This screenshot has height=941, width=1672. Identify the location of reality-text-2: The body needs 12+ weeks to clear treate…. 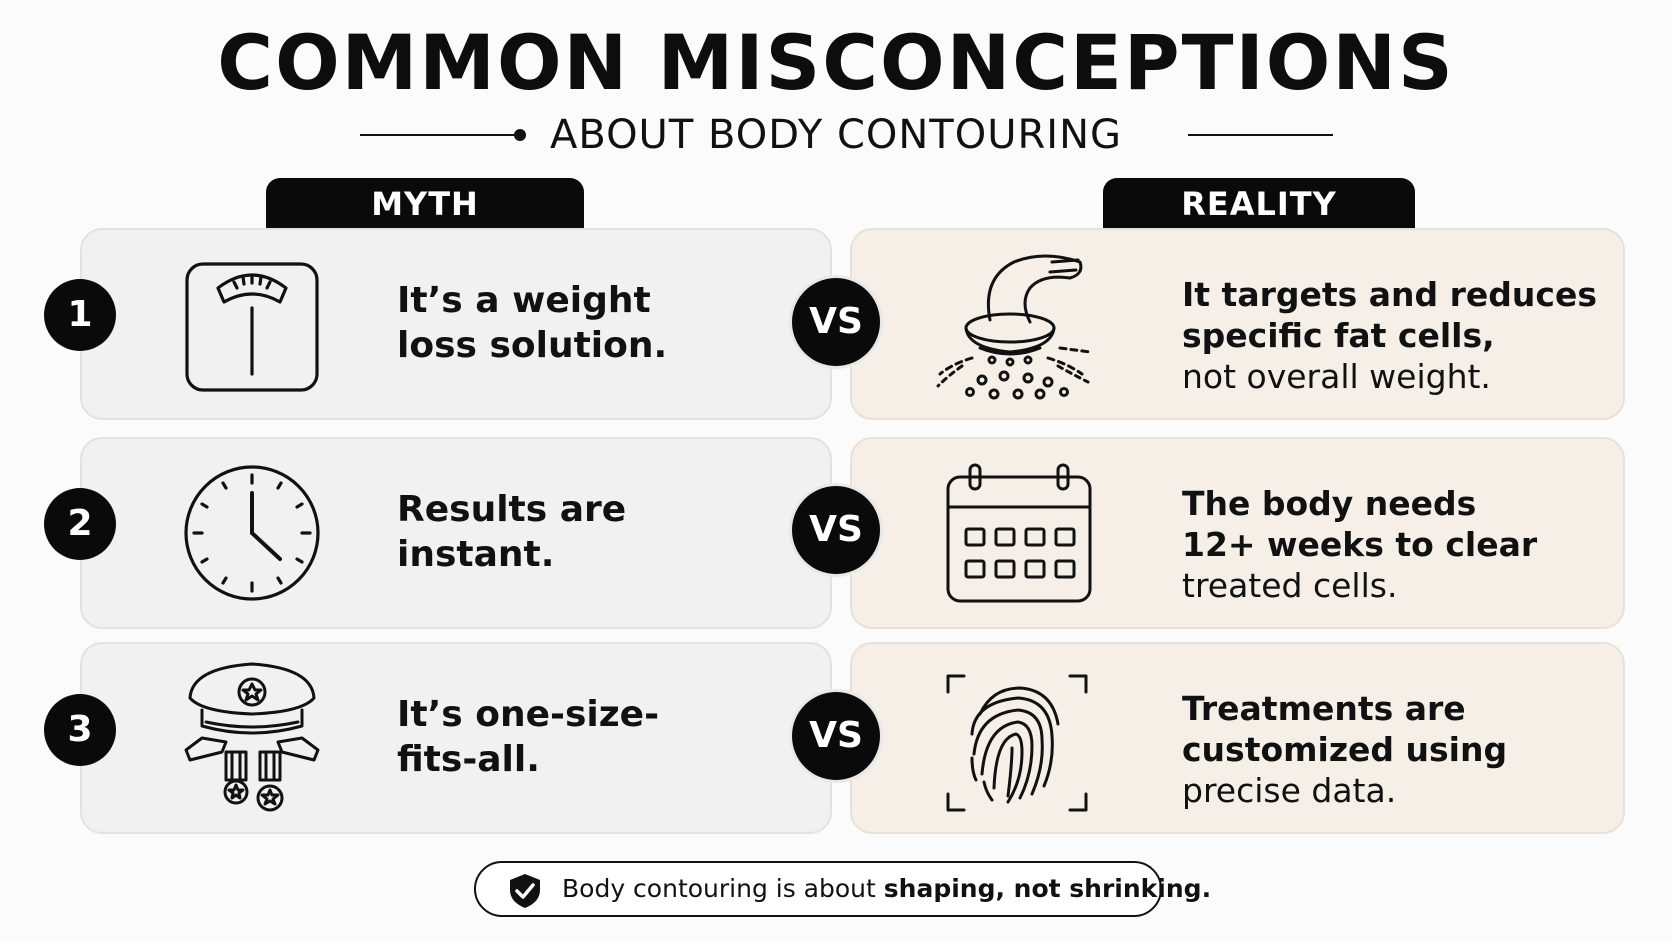
(1392, 544).